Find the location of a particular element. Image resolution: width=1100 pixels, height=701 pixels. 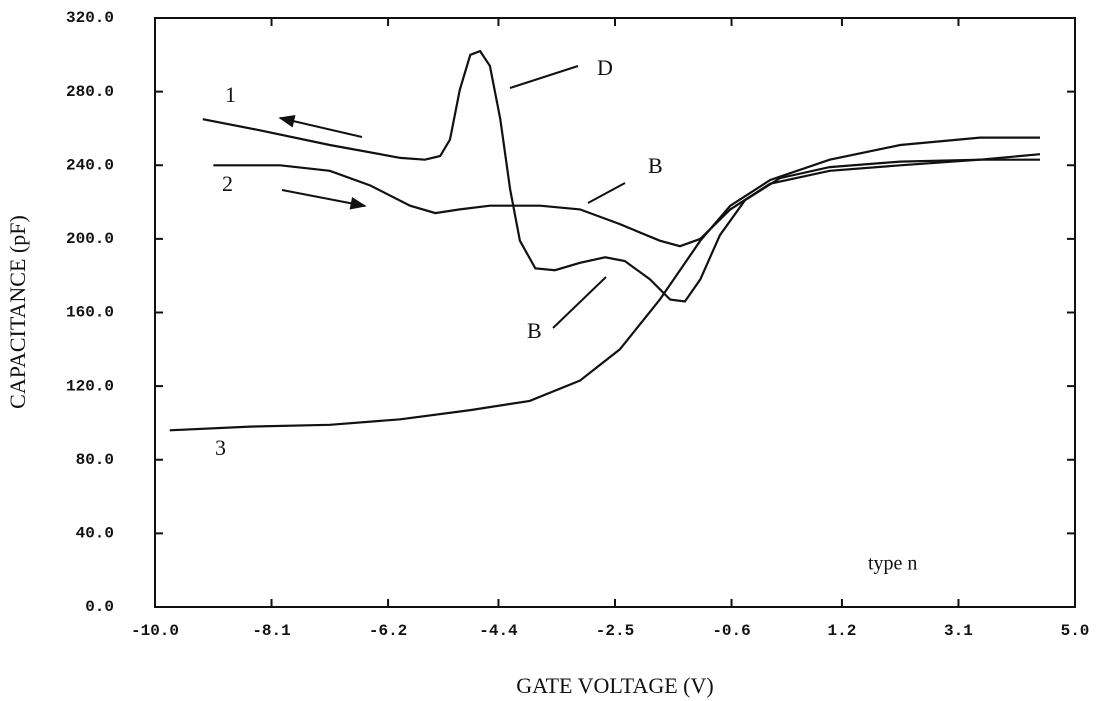

y-tick-label: 40.0 is located at coordinates (95, 534).